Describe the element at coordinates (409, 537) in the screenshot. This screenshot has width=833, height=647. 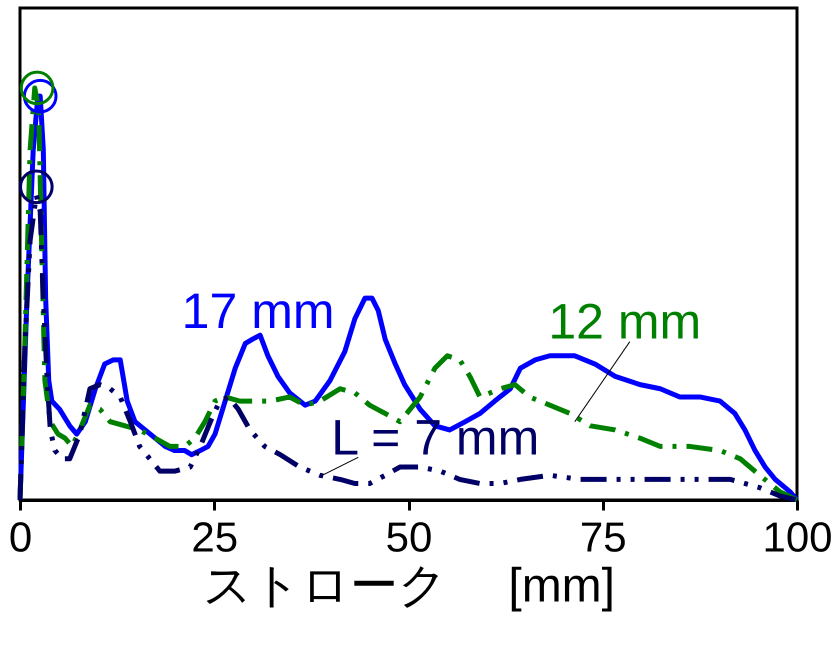
I see `x-tick-label: 50` at that location.